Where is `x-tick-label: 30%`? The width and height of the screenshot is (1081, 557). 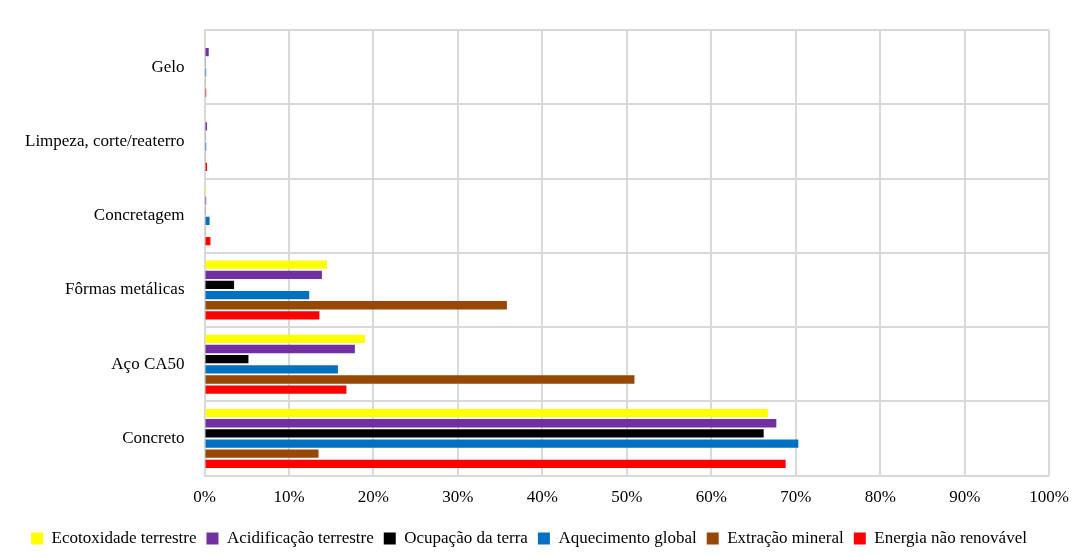
x-tick-label: 30% is located at coordinates (458, 497).